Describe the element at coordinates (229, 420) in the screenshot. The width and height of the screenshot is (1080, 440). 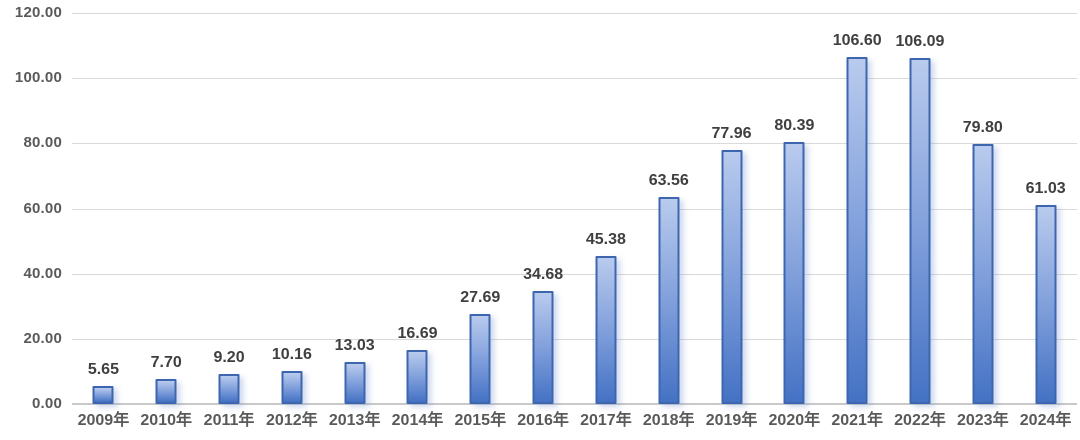
I see `x-tick-label: 2011年` at that location.